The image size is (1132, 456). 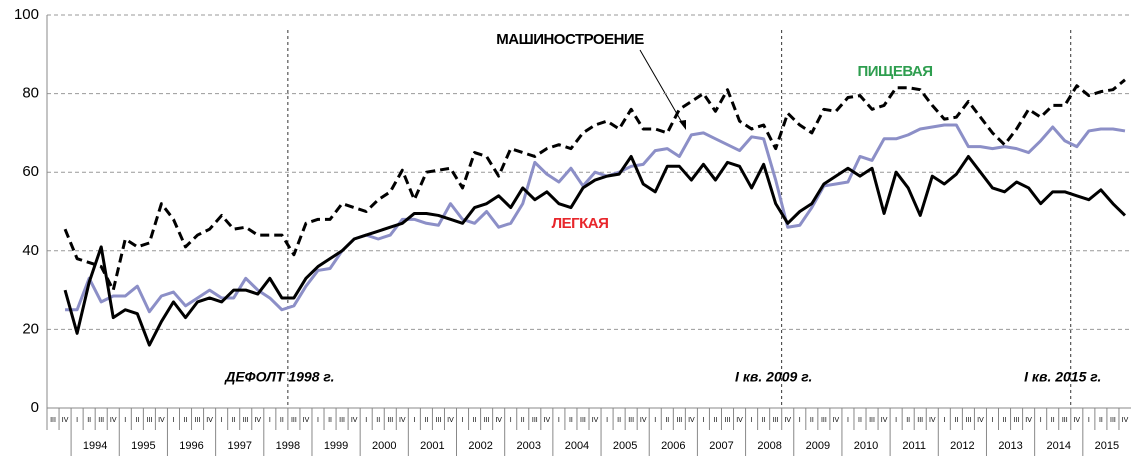 I want to click on year-label: 2007, so click(x=721, y=446).